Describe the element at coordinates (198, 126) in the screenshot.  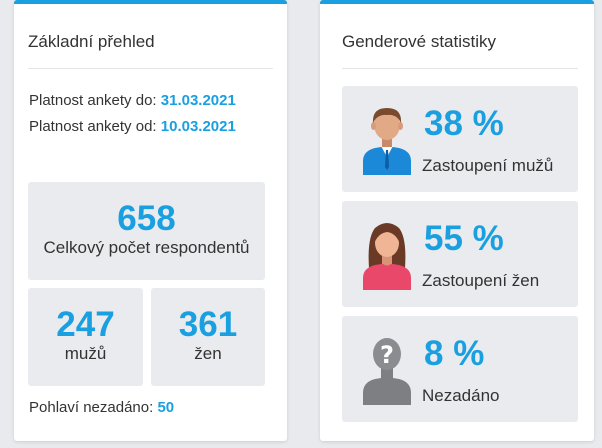
I see `valid-from-value: 10.03.2021` at that location.